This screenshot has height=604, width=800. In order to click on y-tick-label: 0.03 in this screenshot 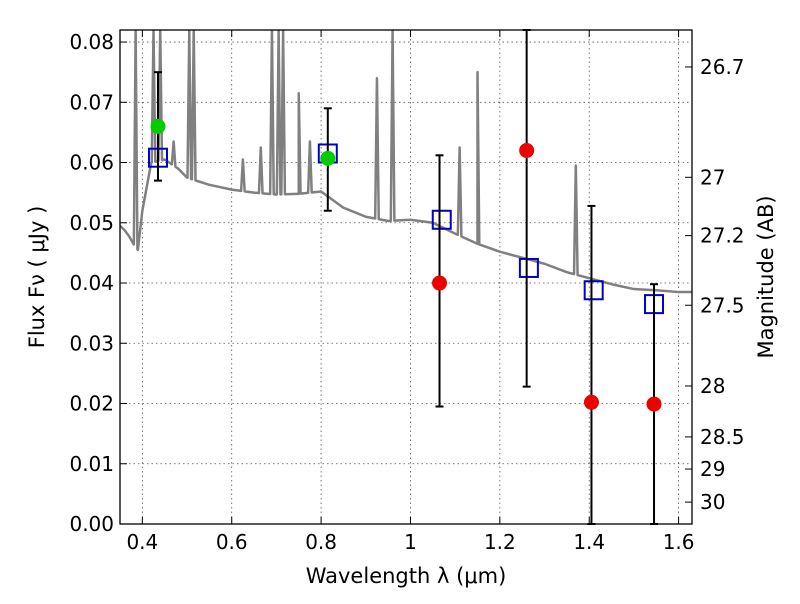, I will do `click(91, 343)`.